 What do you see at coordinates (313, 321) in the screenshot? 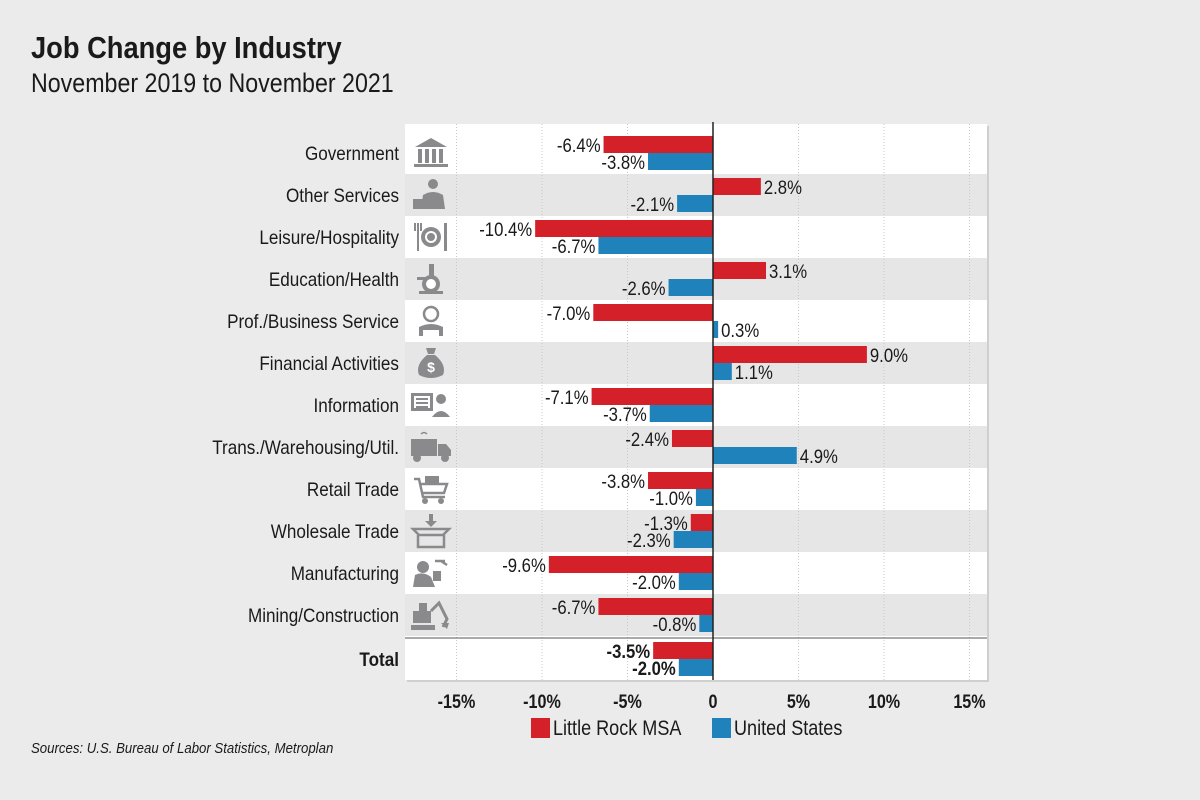
I see `category-label: Prof./Business Service` at bounding box center [313, 321].